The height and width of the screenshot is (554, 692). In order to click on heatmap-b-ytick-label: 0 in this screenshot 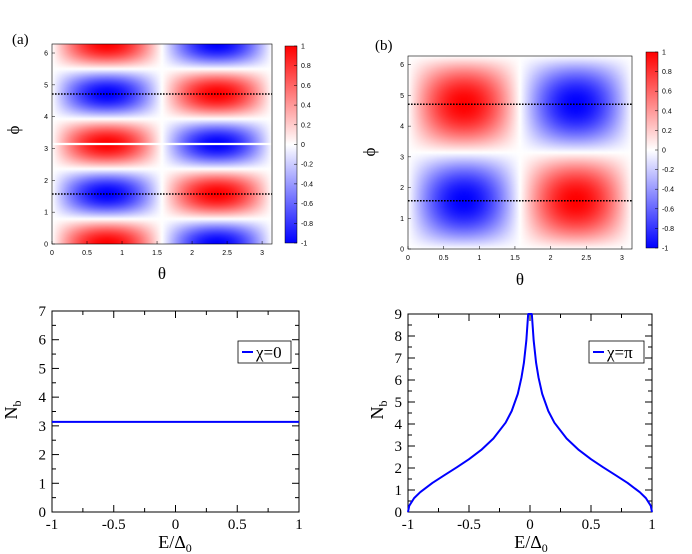, I will do `click(402, 250)`.